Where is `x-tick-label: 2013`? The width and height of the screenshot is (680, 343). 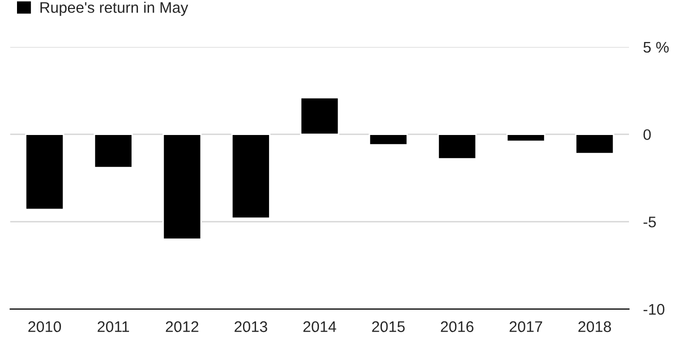 x-tick-label: 2013 is located at coordinates (251, 326).